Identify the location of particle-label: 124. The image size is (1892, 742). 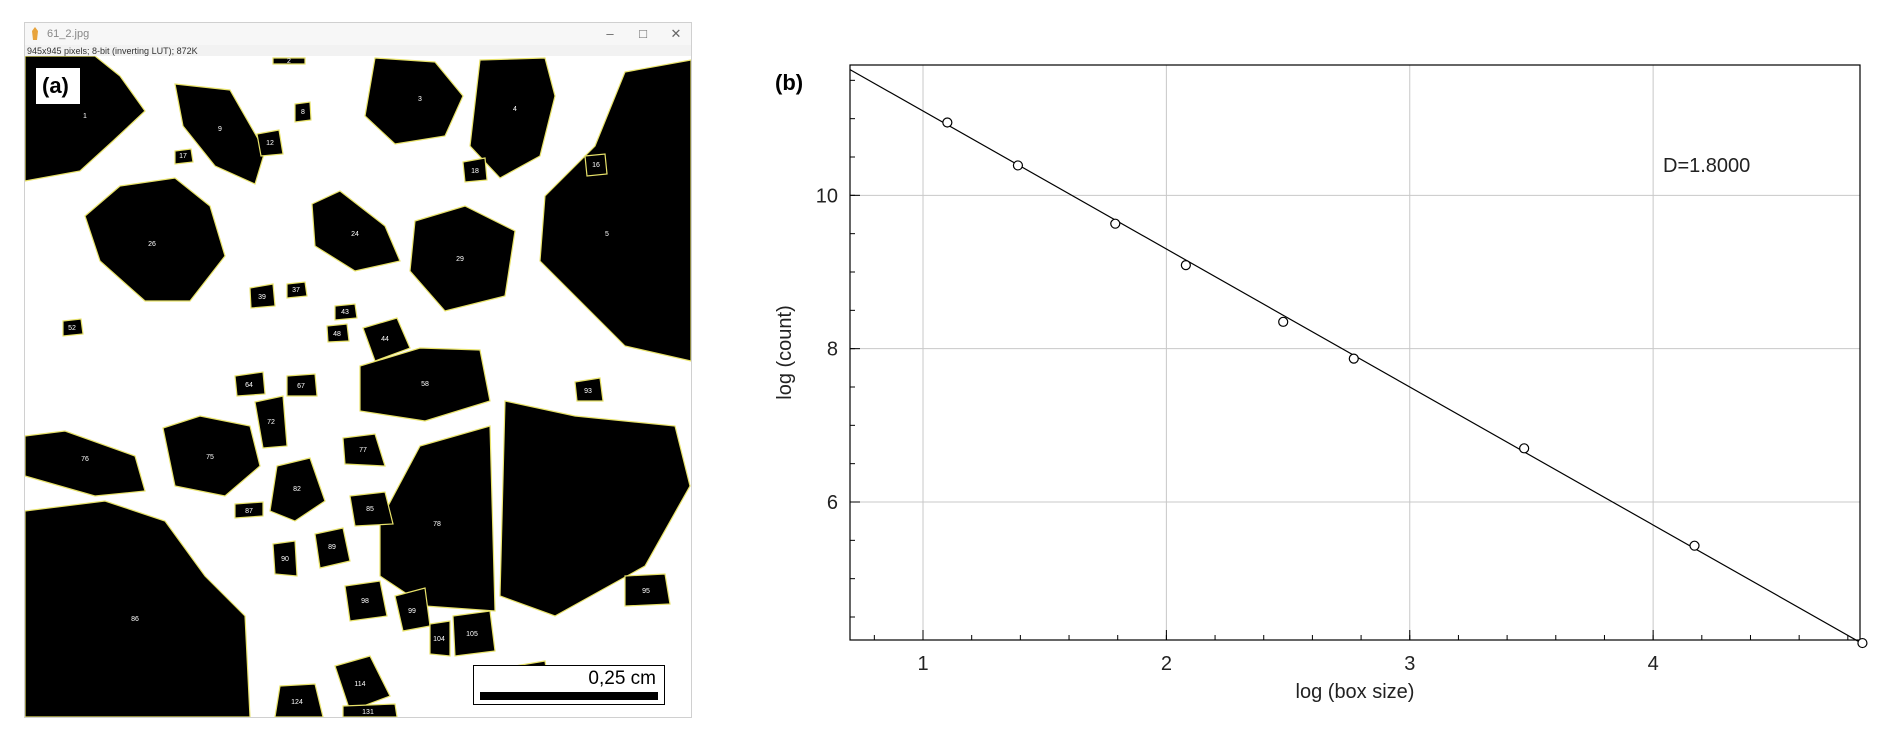
(297, 702).